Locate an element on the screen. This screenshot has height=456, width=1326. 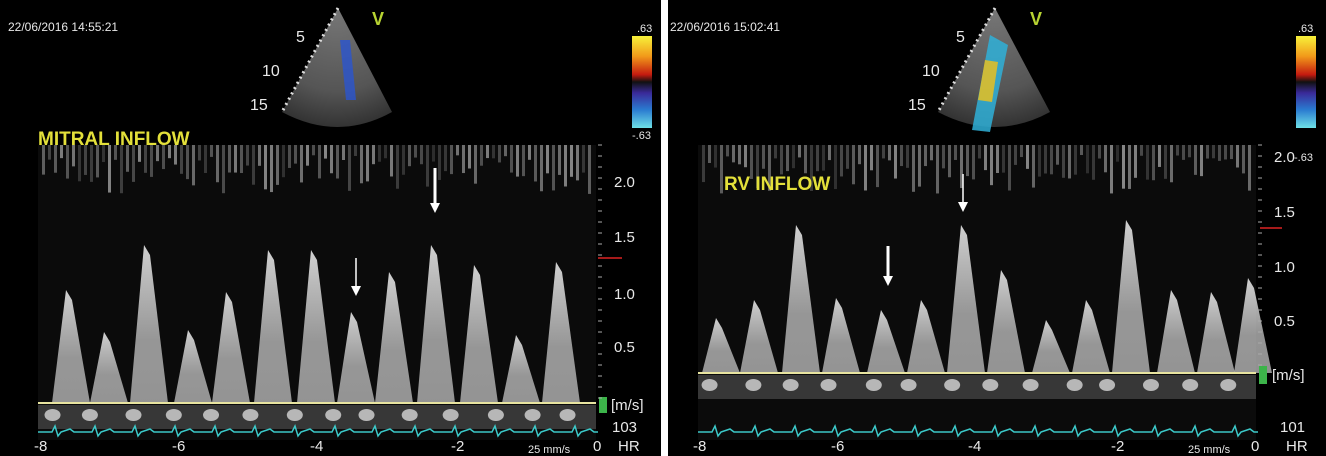
velocity-label: 1.0 is located at coordinates (624, 294).